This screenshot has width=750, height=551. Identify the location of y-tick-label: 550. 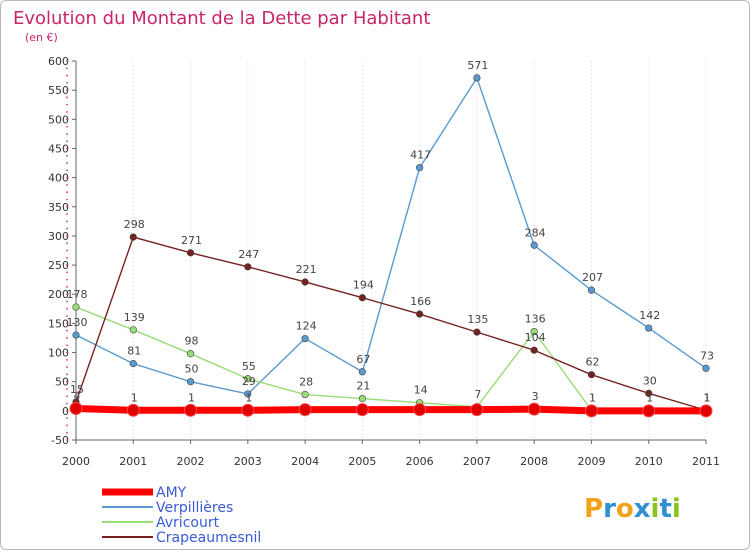
(58, 90).